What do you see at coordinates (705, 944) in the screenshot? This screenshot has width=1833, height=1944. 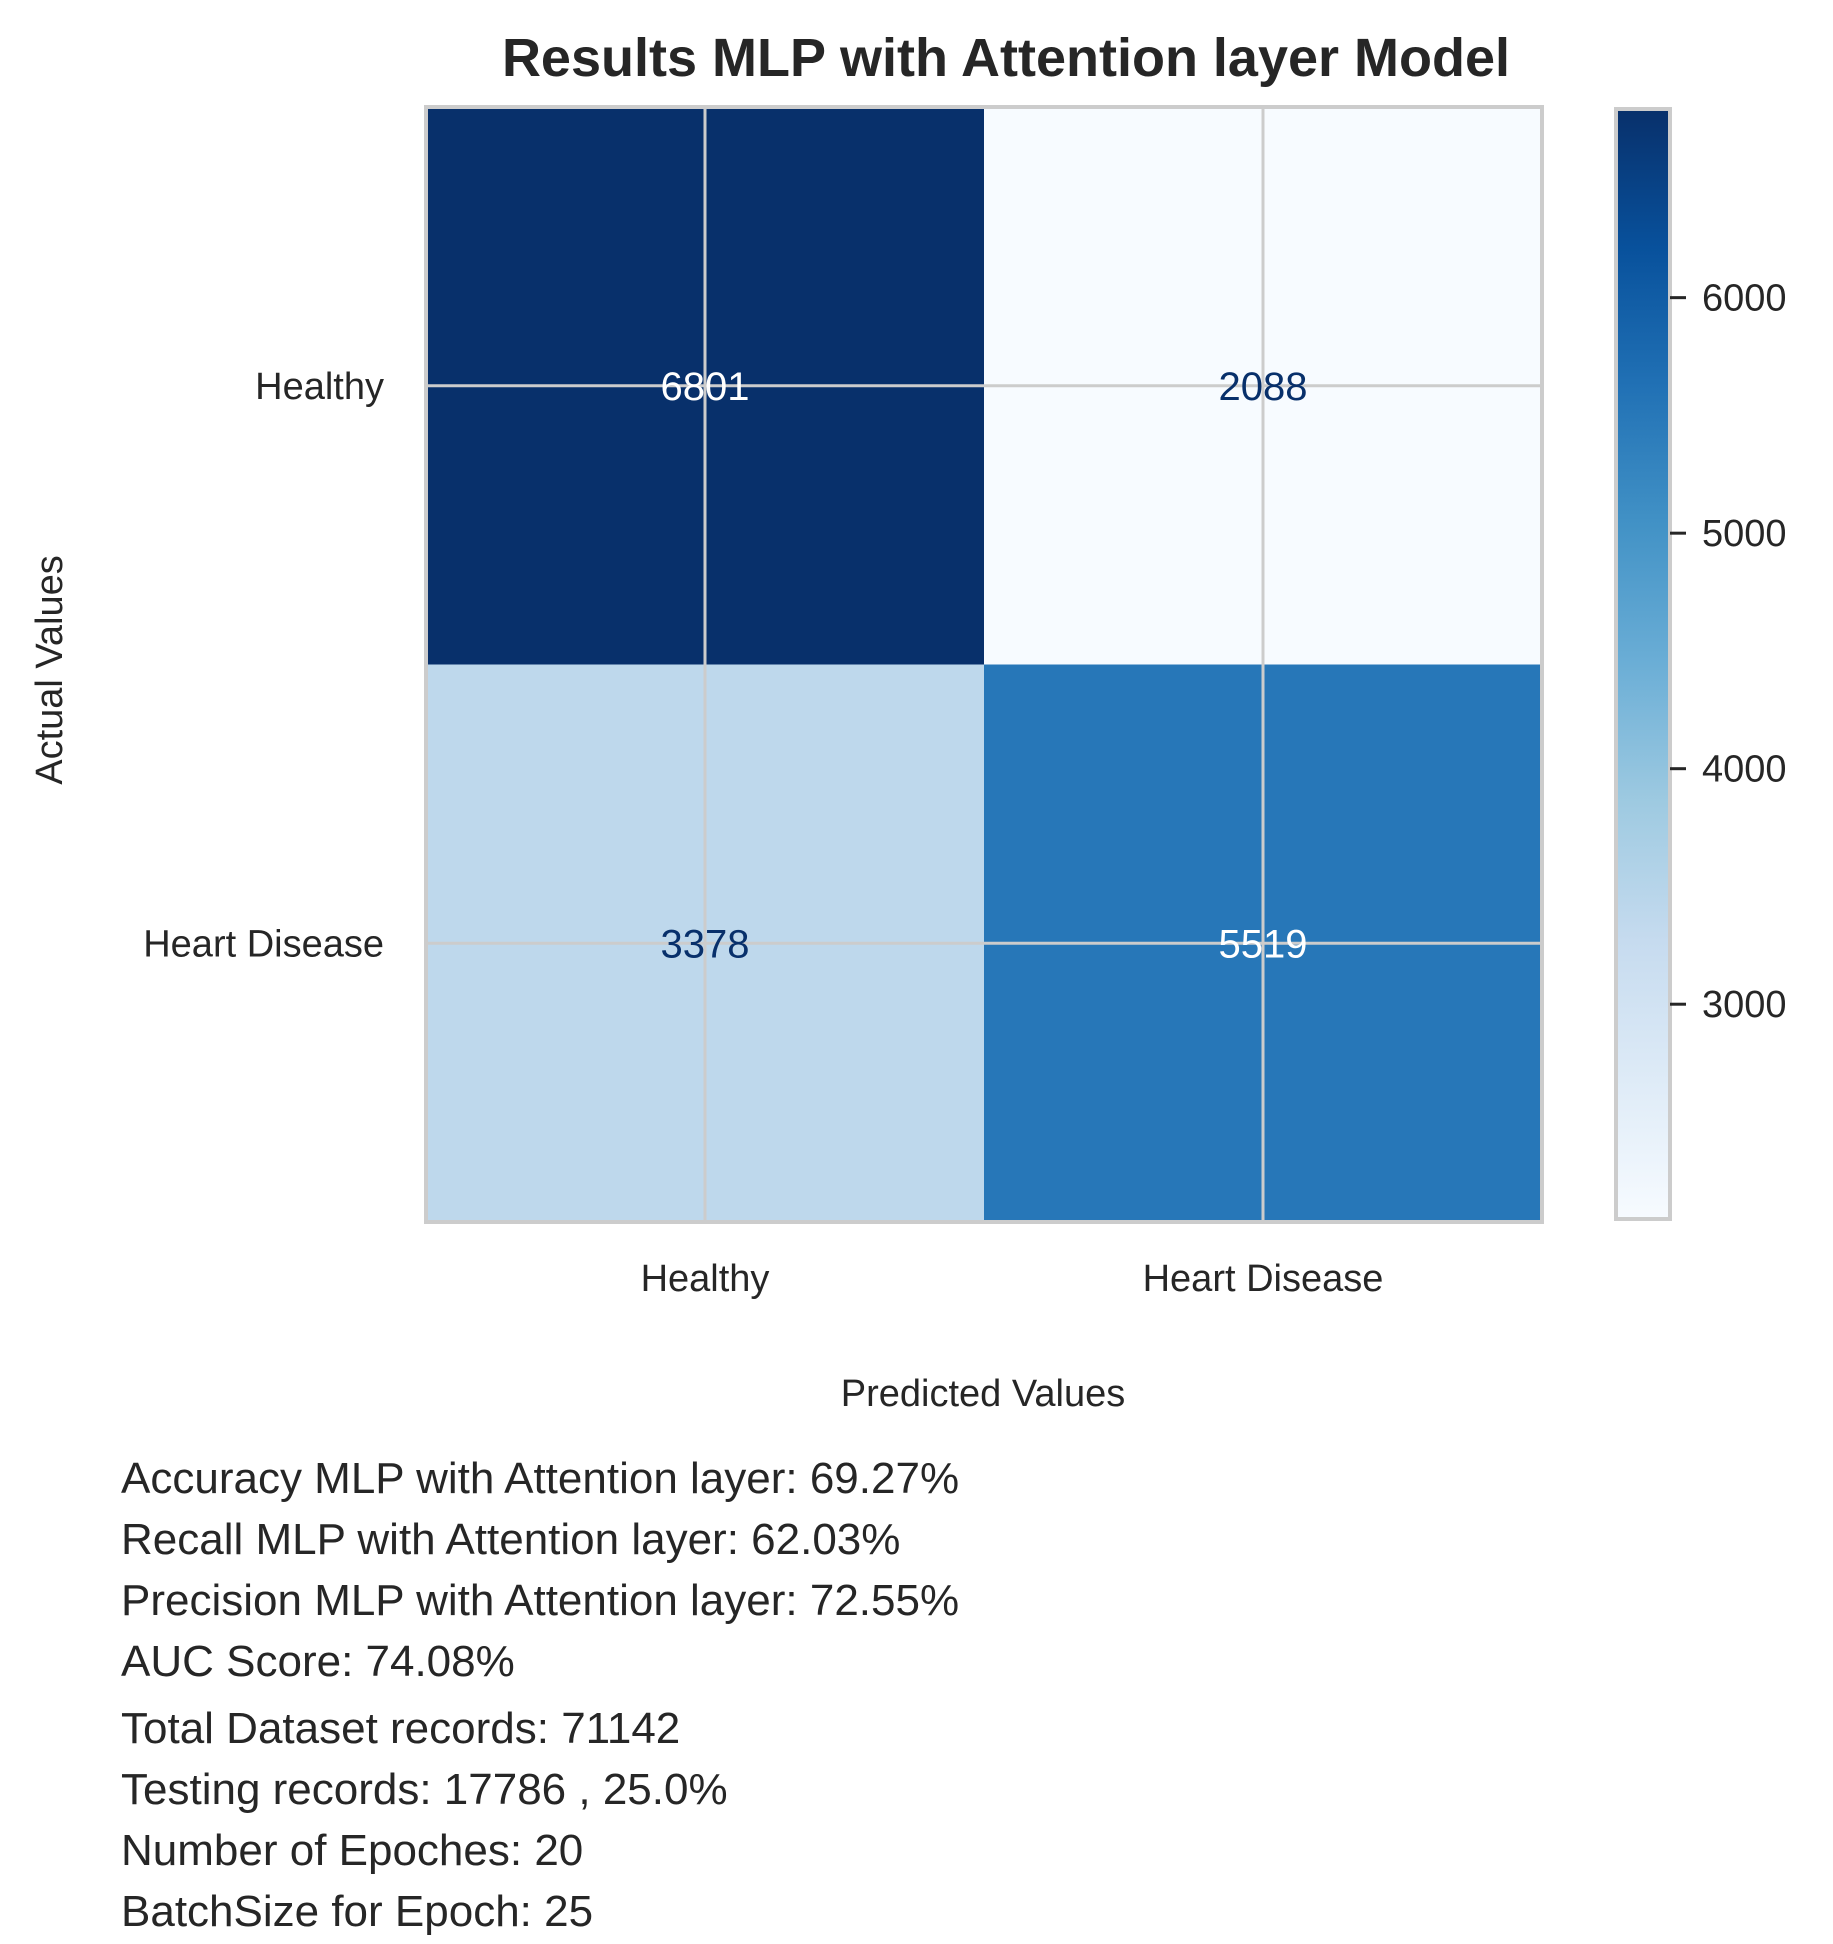 I see `cell-value-1-0: 3378` at bounding box center [705, 944].